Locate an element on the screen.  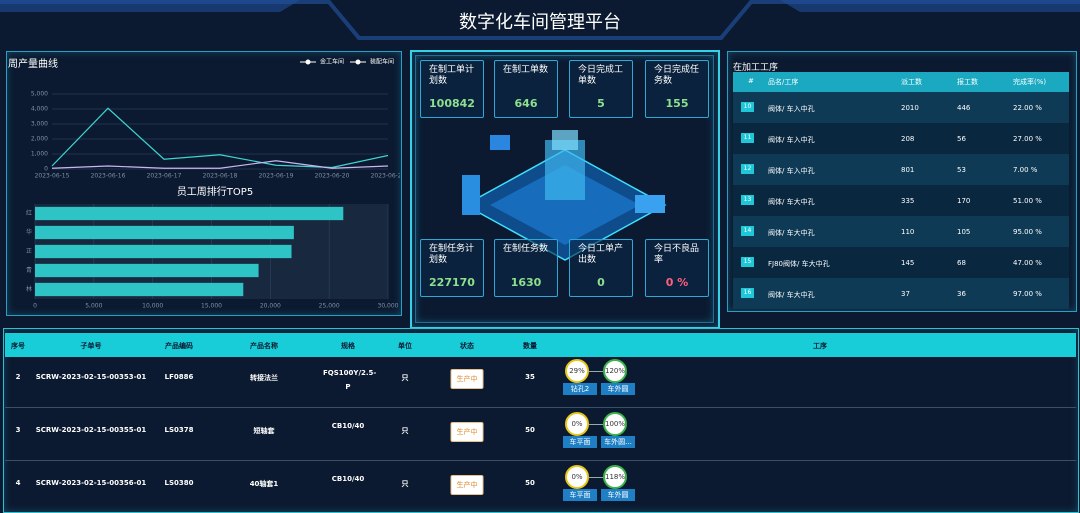
row-index: 16 is located at coordinates (747, 293).